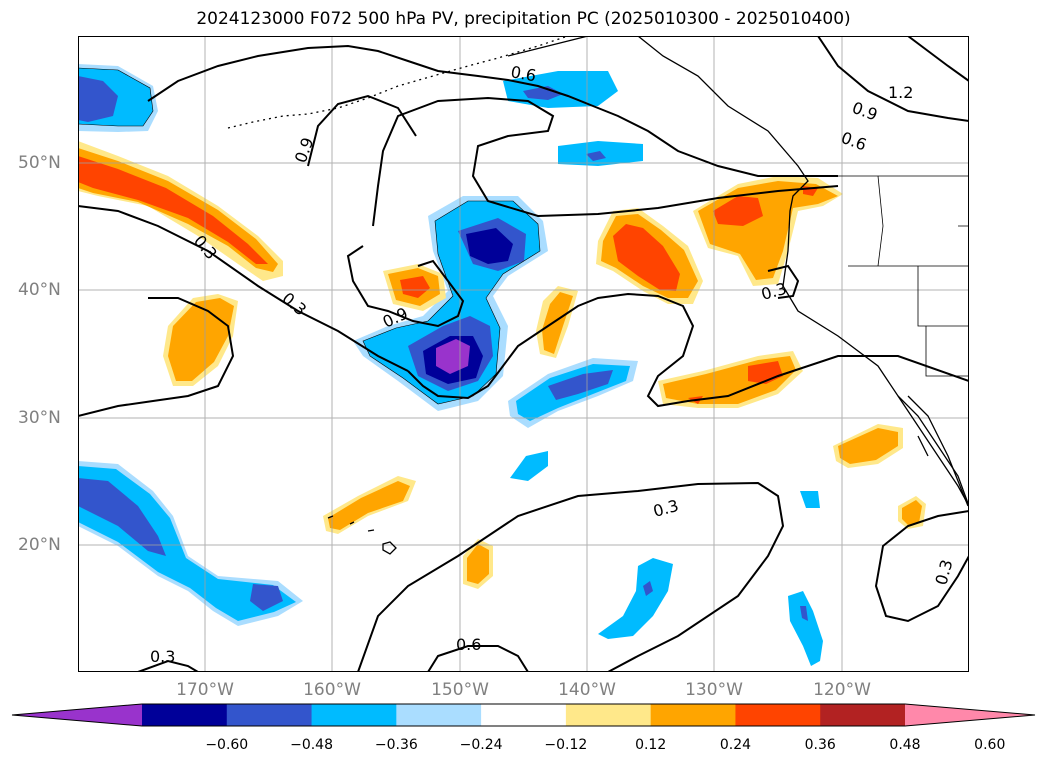  What do you see at coordinates (39, 545) in the screenshot?
I see `latitude-label: 20°N` at bounding box center [39, 545].